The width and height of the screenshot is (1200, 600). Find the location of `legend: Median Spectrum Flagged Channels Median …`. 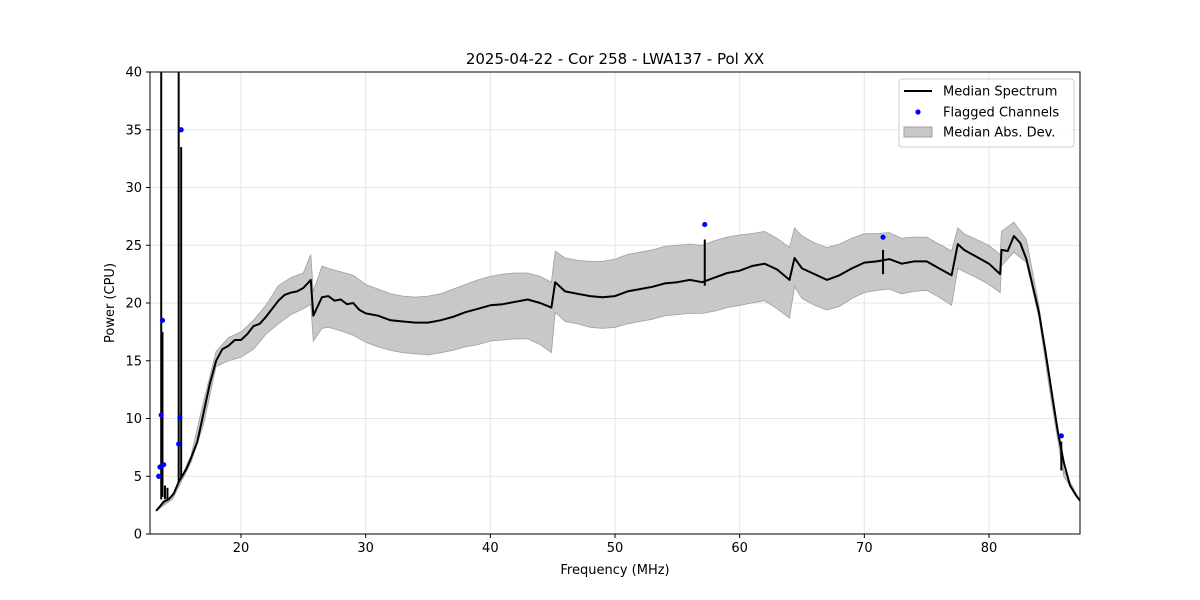

legend: Median Spectrum Flagged Channels Median … is located at coordinates (986, 113).